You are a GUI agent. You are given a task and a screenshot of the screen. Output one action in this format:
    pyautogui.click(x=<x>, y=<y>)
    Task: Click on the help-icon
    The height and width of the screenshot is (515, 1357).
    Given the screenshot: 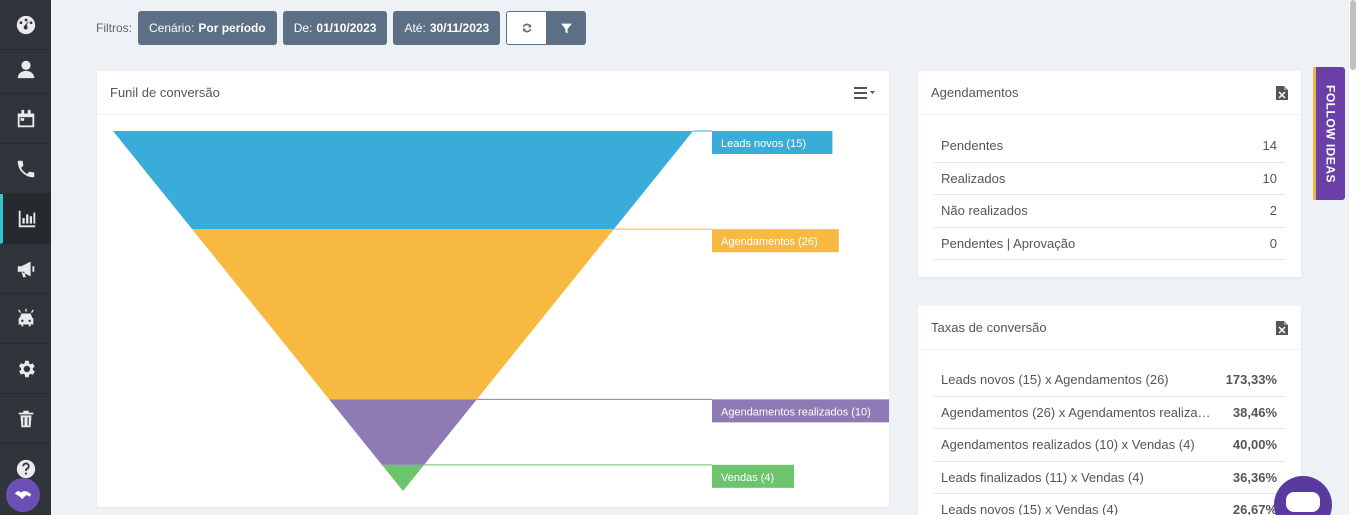 What is the action you would take?
    pyautogui.click(x=25, y=469)
    